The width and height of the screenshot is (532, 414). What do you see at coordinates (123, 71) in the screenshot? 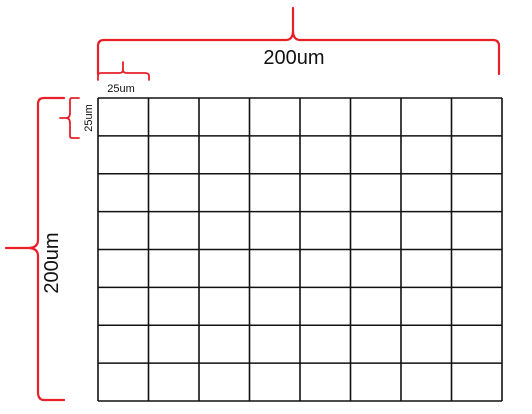
I see `cell-width-brace` at bounding box center [123, 71].